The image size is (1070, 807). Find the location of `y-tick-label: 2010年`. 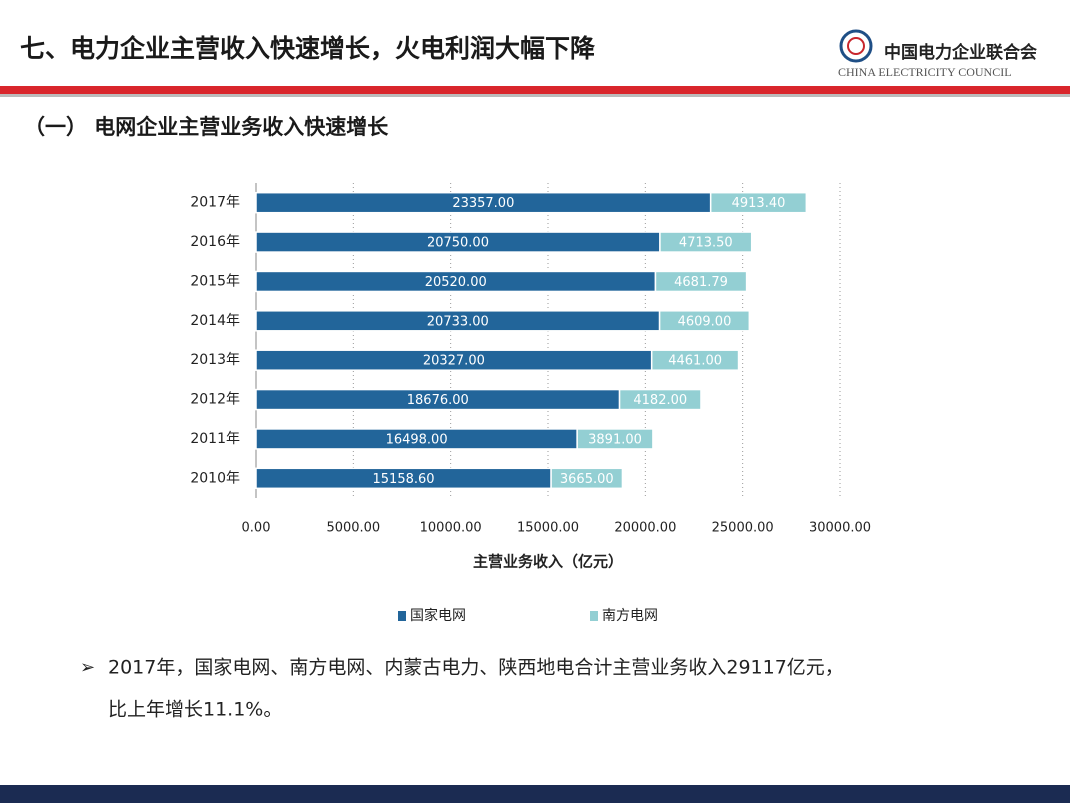

y-tick-label: 2010年 is located at coordinates (215, 478).